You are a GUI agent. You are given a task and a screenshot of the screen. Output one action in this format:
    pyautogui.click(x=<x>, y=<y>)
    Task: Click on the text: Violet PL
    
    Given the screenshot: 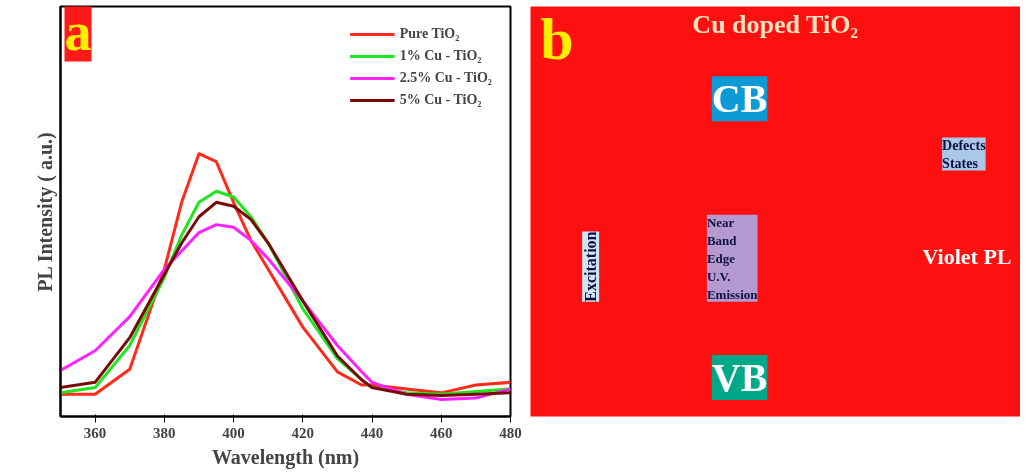 What is the action you would take?
    pyautogui.click(x=967, y=256)
    